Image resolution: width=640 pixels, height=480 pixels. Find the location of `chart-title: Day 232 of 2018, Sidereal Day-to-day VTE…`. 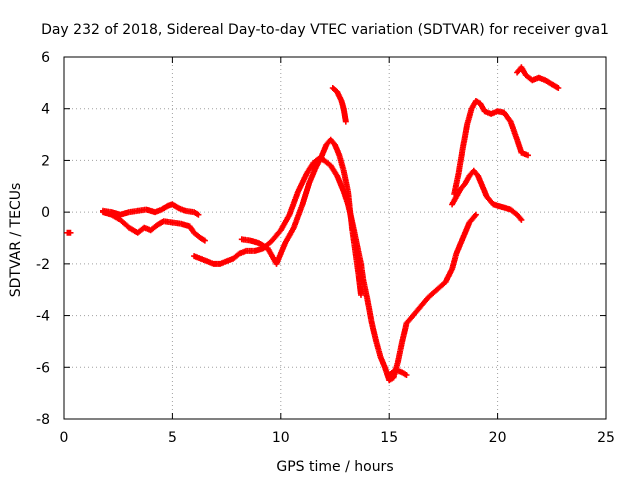

chart-title: Day 232 of 2018, Sidereal Day-to-day VTE… is located at coordinates (325, 30).